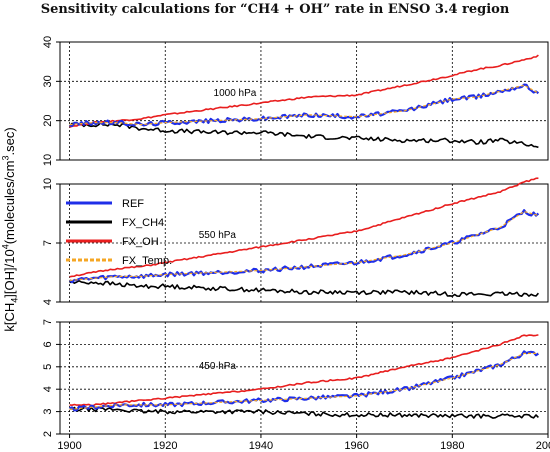 The width and height of the screenshot is (550, 452). Describe the element at coordinates (261, 446) in the screenshot. I see `x-tick-label: 1940` at that location.